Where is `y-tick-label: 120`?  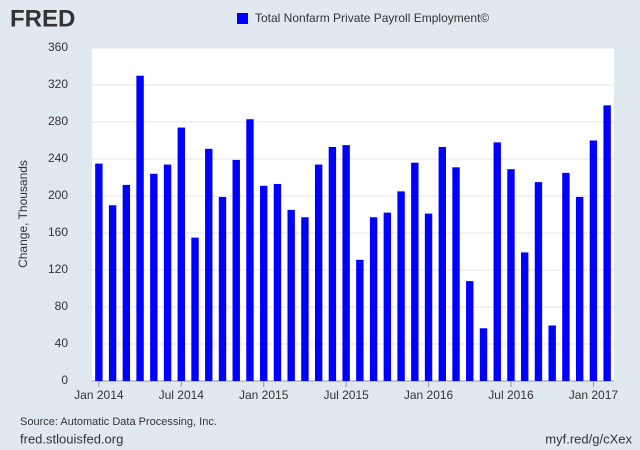
y-tick-label: 120 is located at coordinates (58, 269).